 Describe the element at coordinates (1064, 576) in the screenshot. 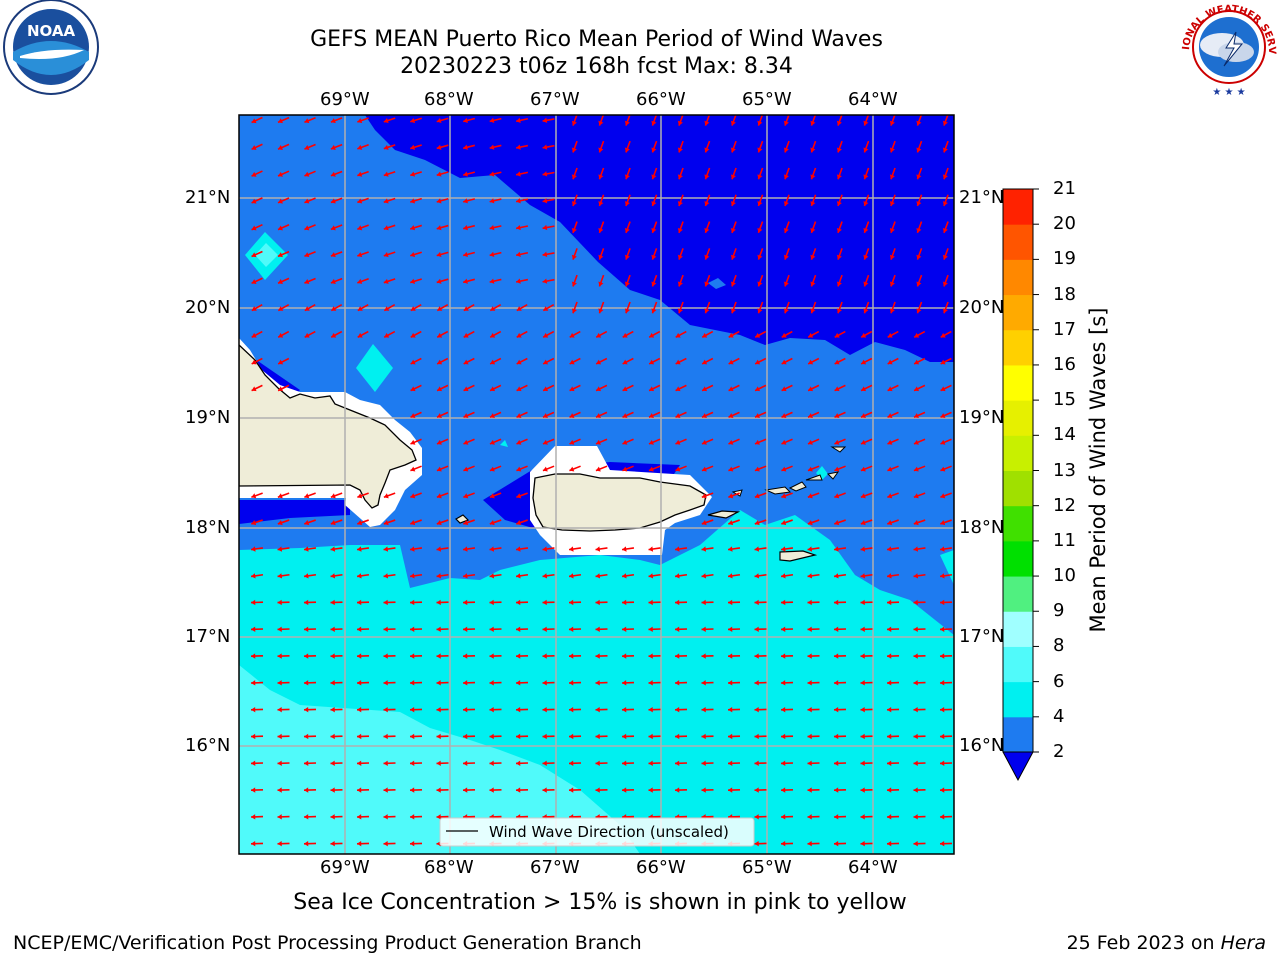

I see `colorbar-tick-label: 10` at that location.